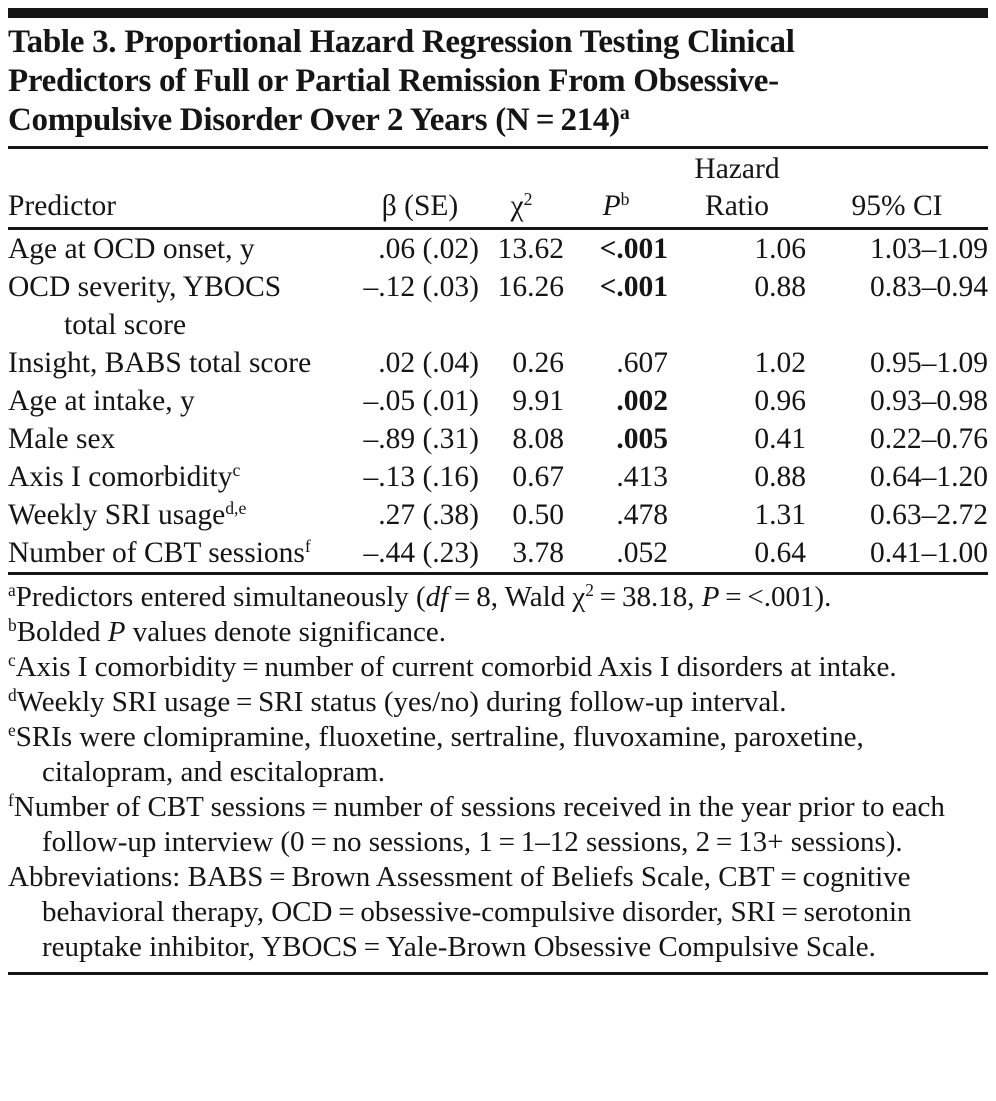 This screenshot has height=1101, width=996. Describe the element at coordinates (12, 695) in the screenshot. I see `footnote-marker: d` at that location.